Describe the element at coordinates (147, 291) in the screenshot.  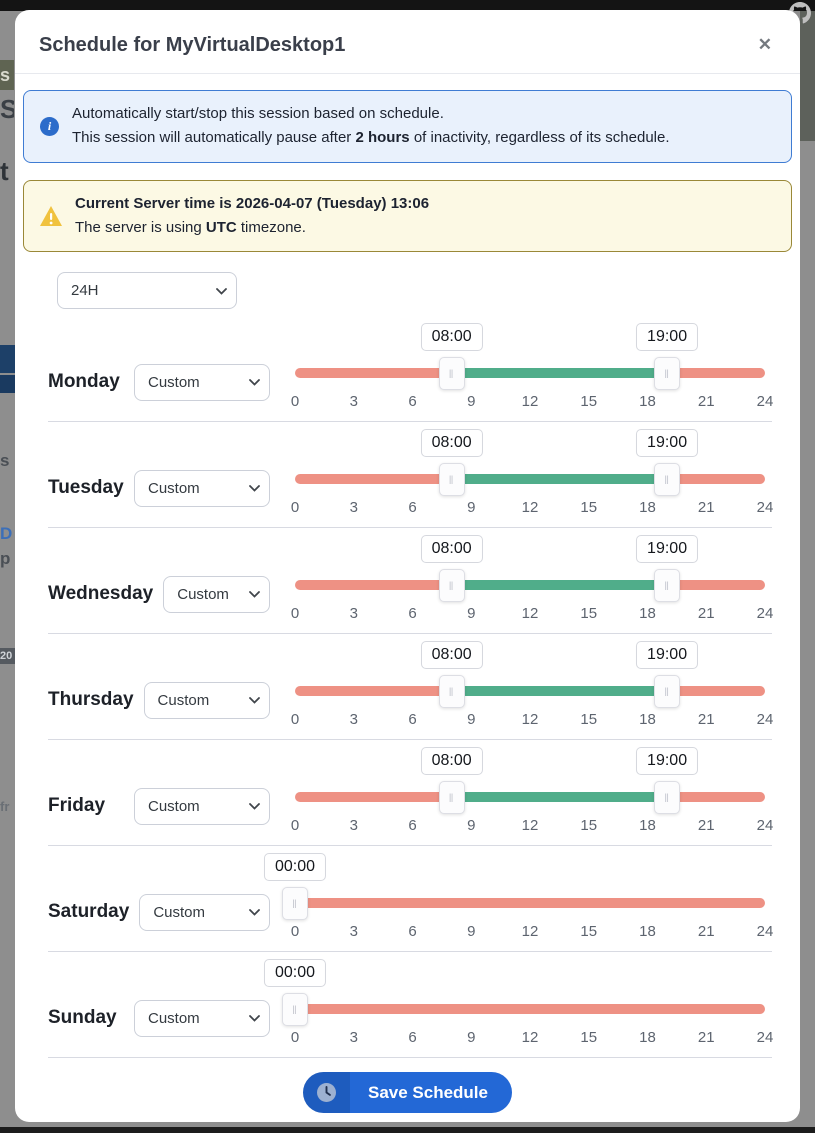
I see `time-format-select: 24H` at that location.